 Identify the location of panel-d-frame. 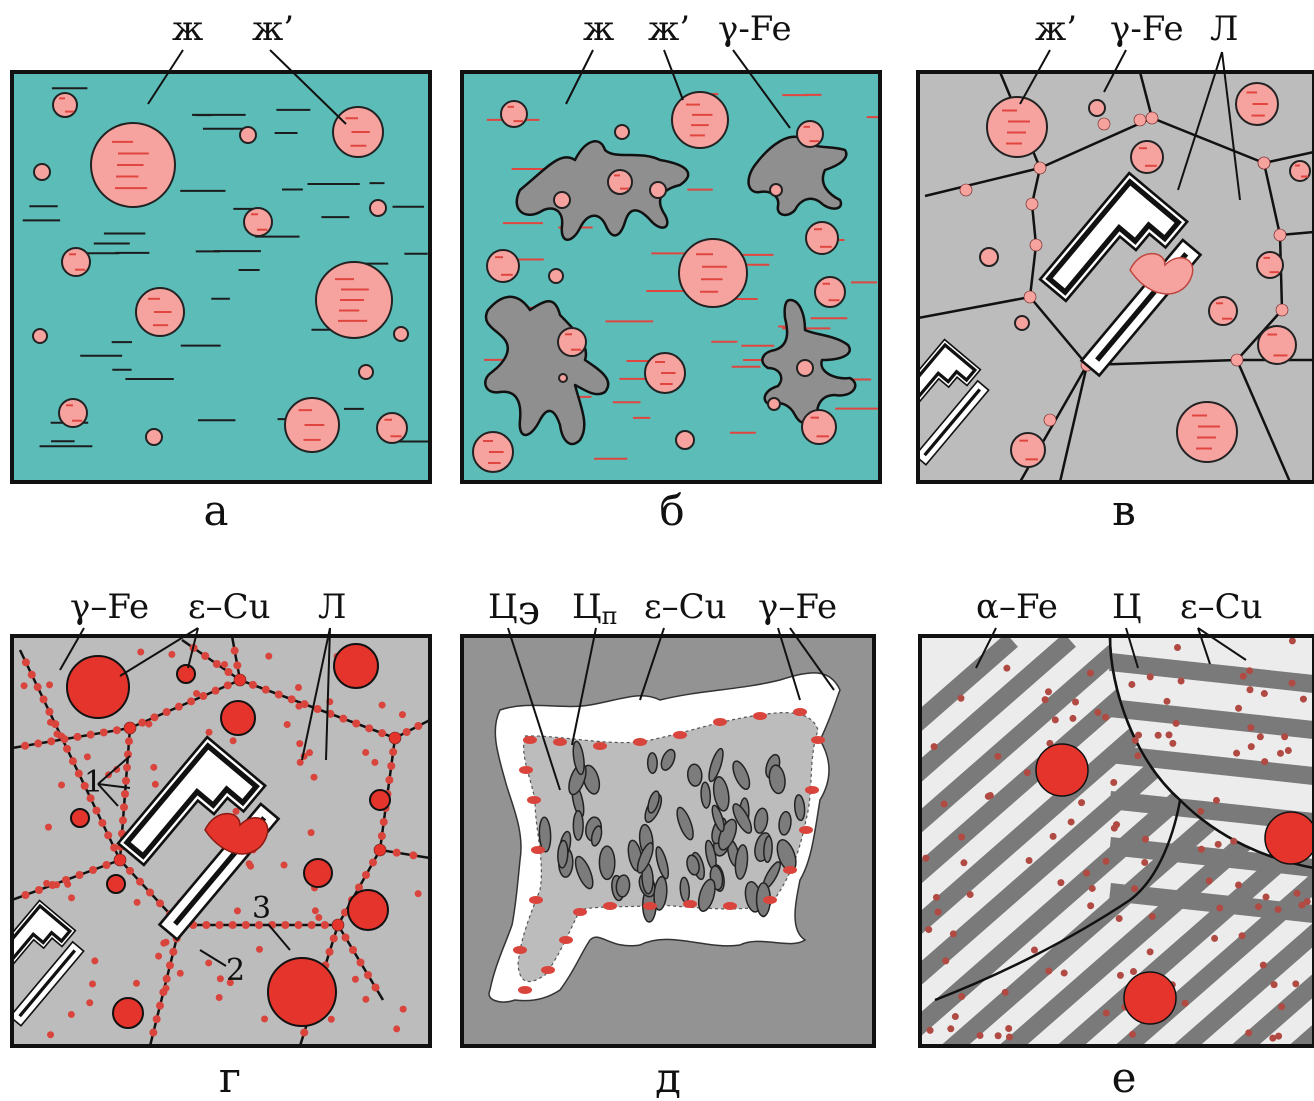
(668, 841).